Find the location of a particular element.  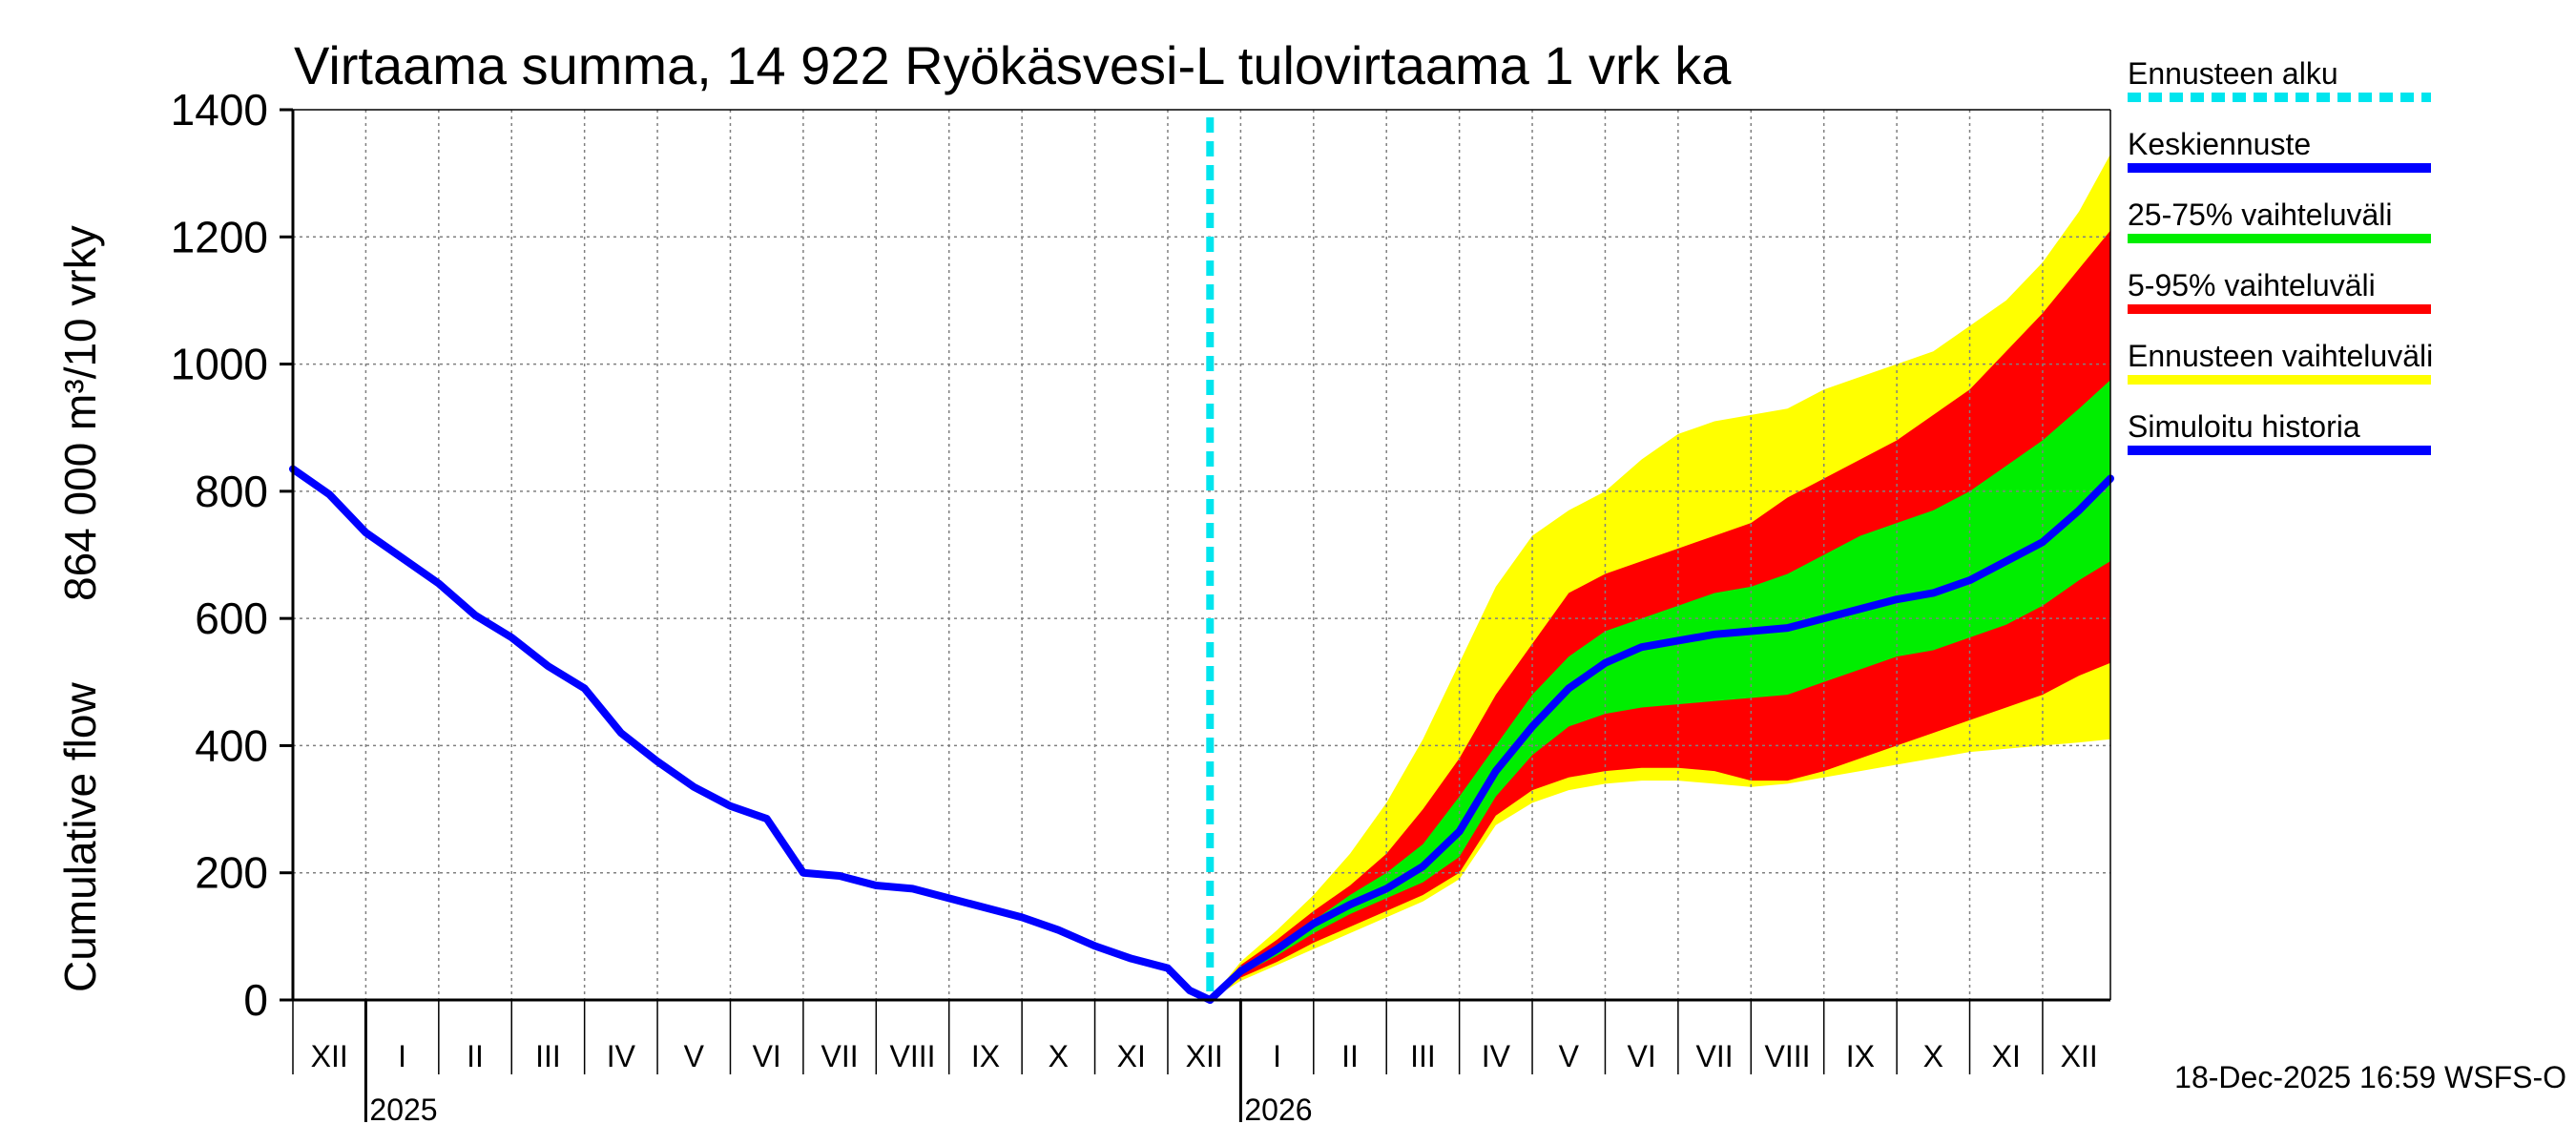

y-axis-label-primary: Cumulative flow is located at coordinates (80, 837).